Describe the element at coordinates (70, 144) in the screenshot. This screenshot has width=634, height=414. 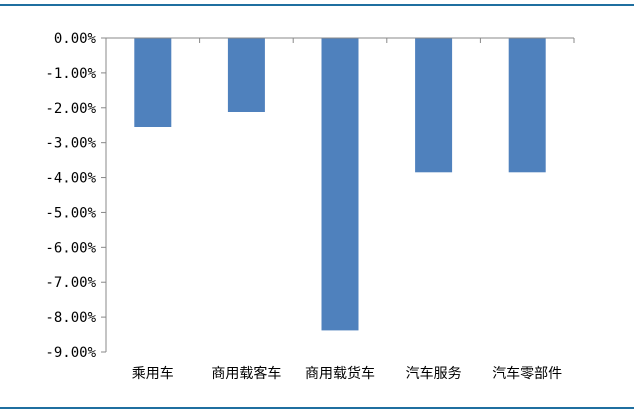
I see `y-tick-label-3: -3.00%` at that location.